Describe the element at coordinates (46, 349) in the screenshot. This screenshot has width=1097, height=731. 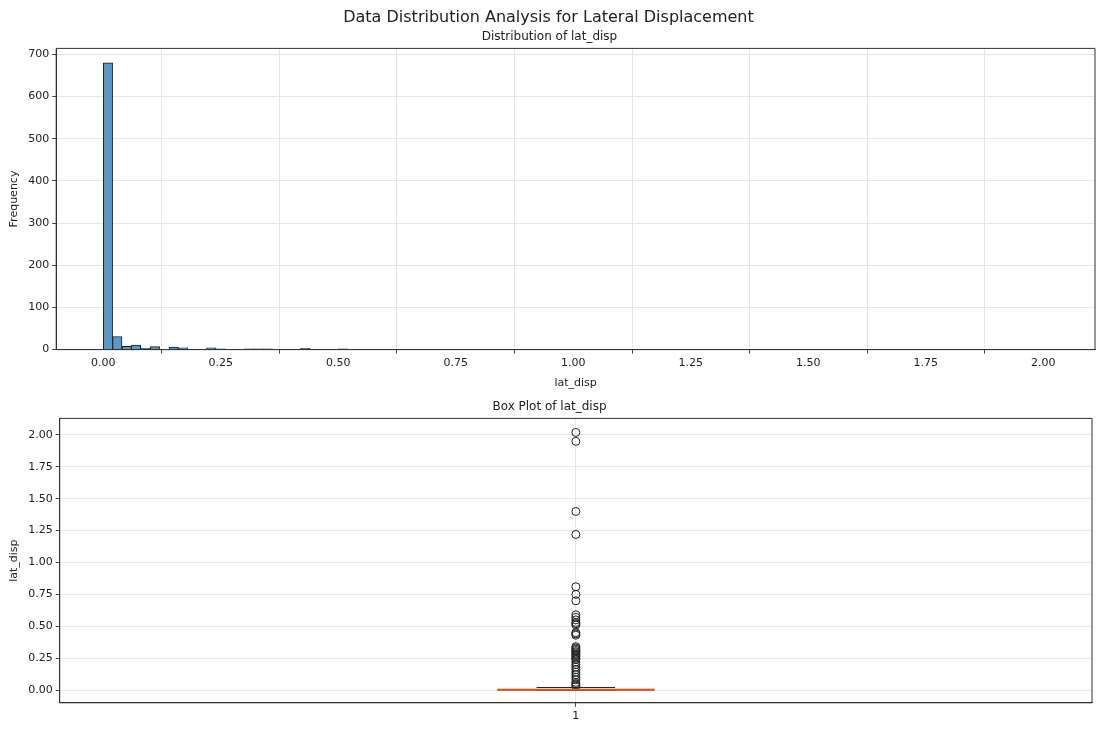
I see `y-tick-label: 0` at that location.